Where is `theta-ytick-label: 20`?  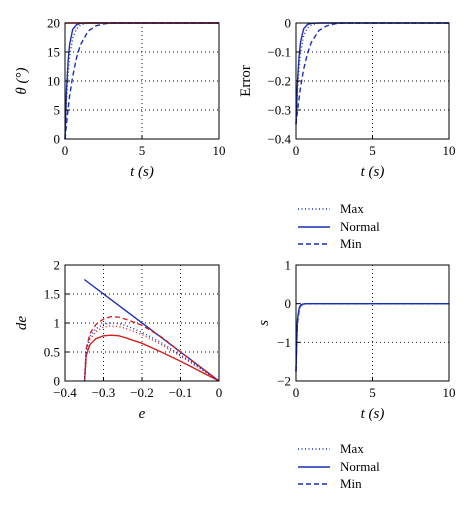
theta-ytick-label: 20 is located at coordinates (53, 23).